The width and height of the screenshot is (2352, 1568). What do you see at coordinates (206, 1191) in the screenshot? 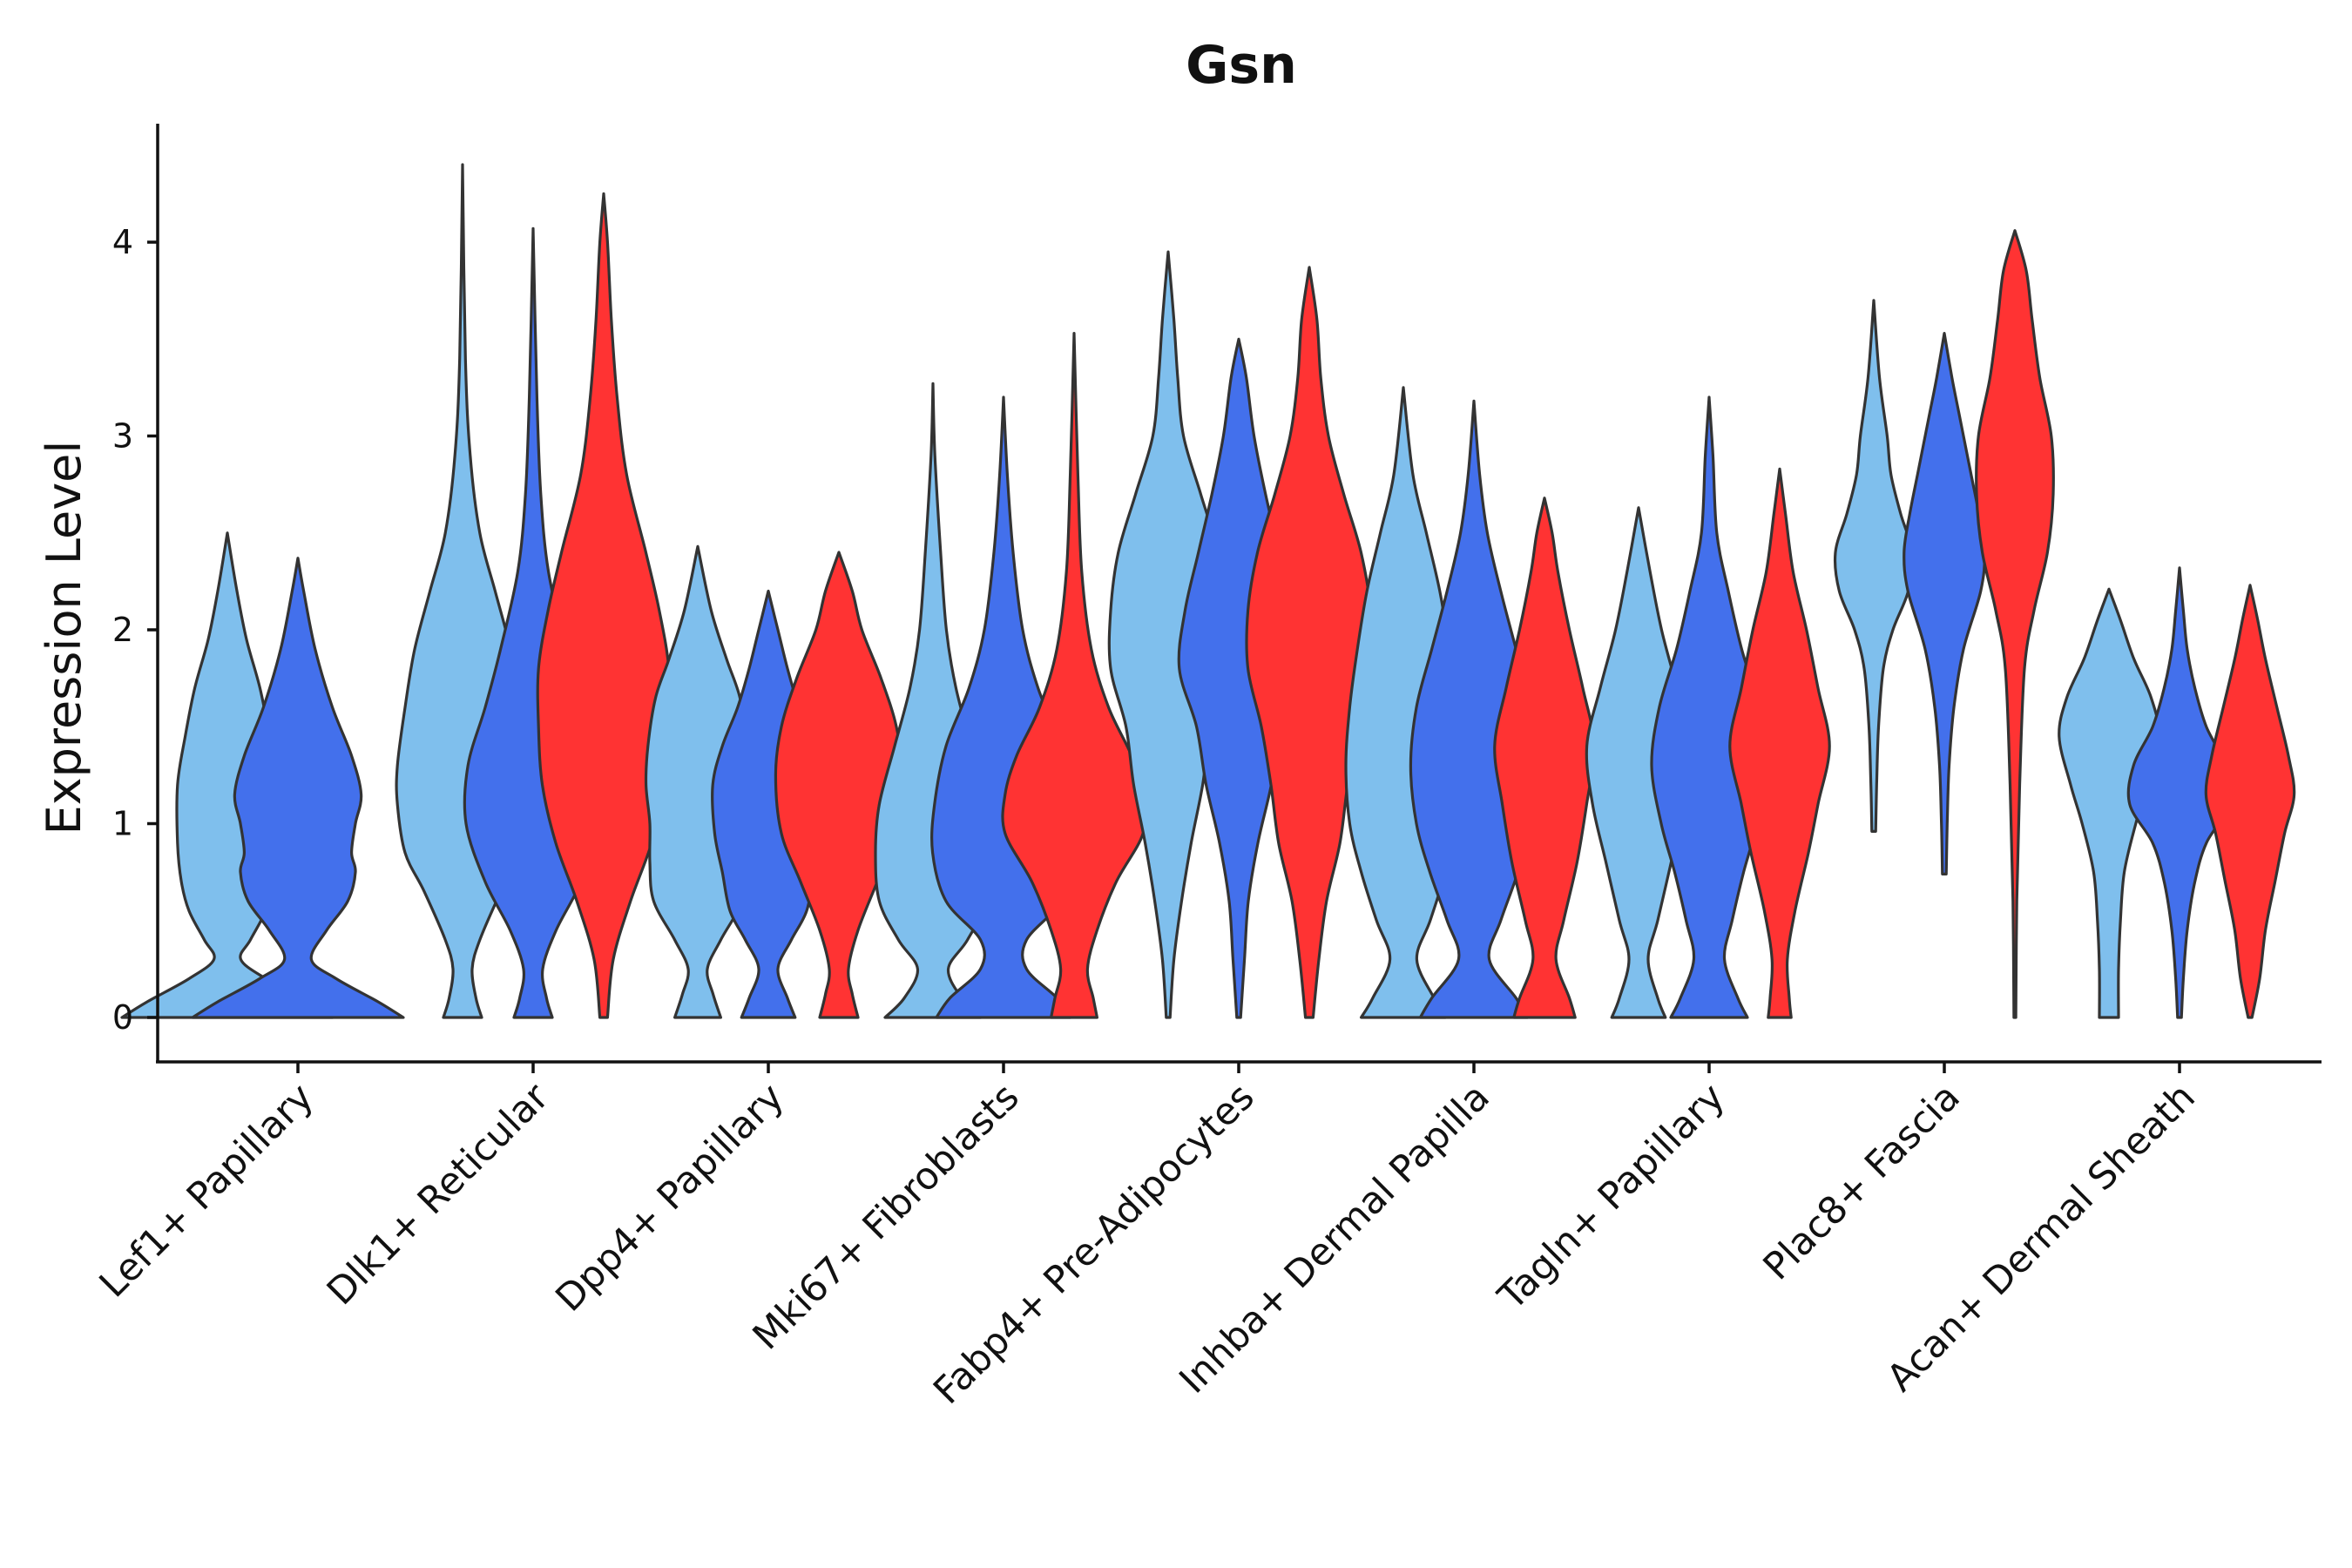
I see `x-tick-label: Lef1+ Papillary` at bounding box center [206, 1191].